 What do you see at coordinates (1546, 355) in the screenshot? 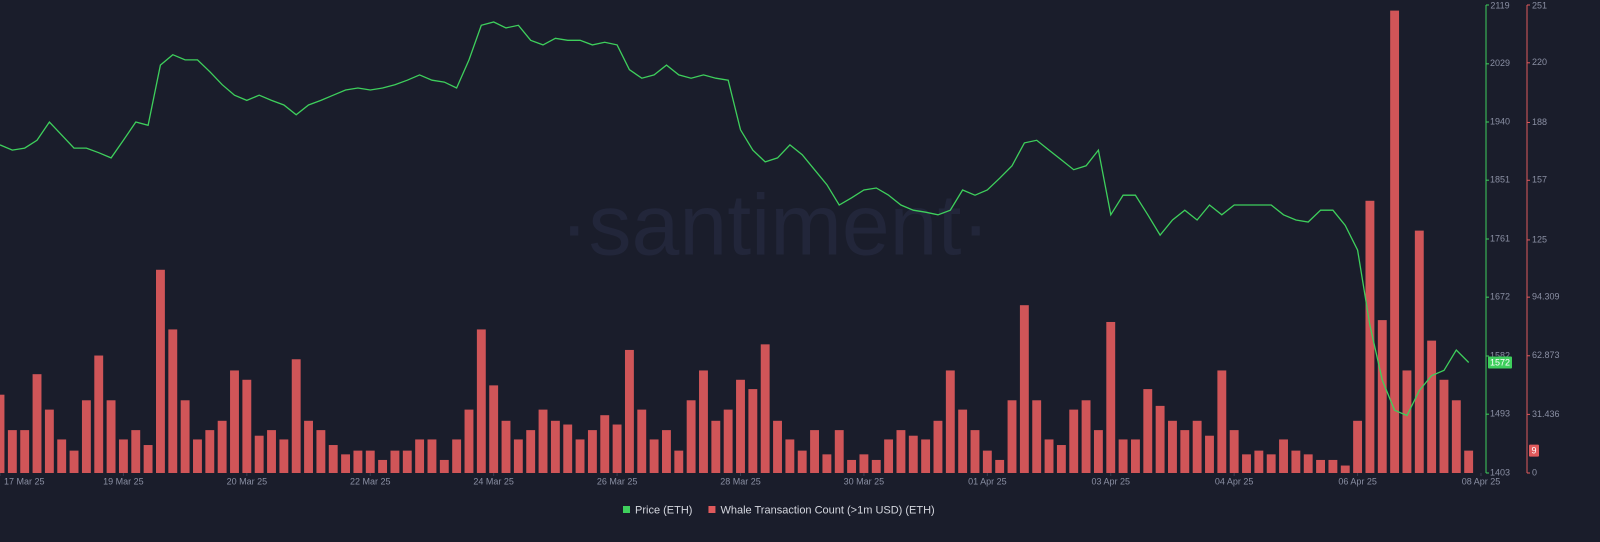
I see `y2-tick-label: 62.873` at bounding box center [1546, 355].